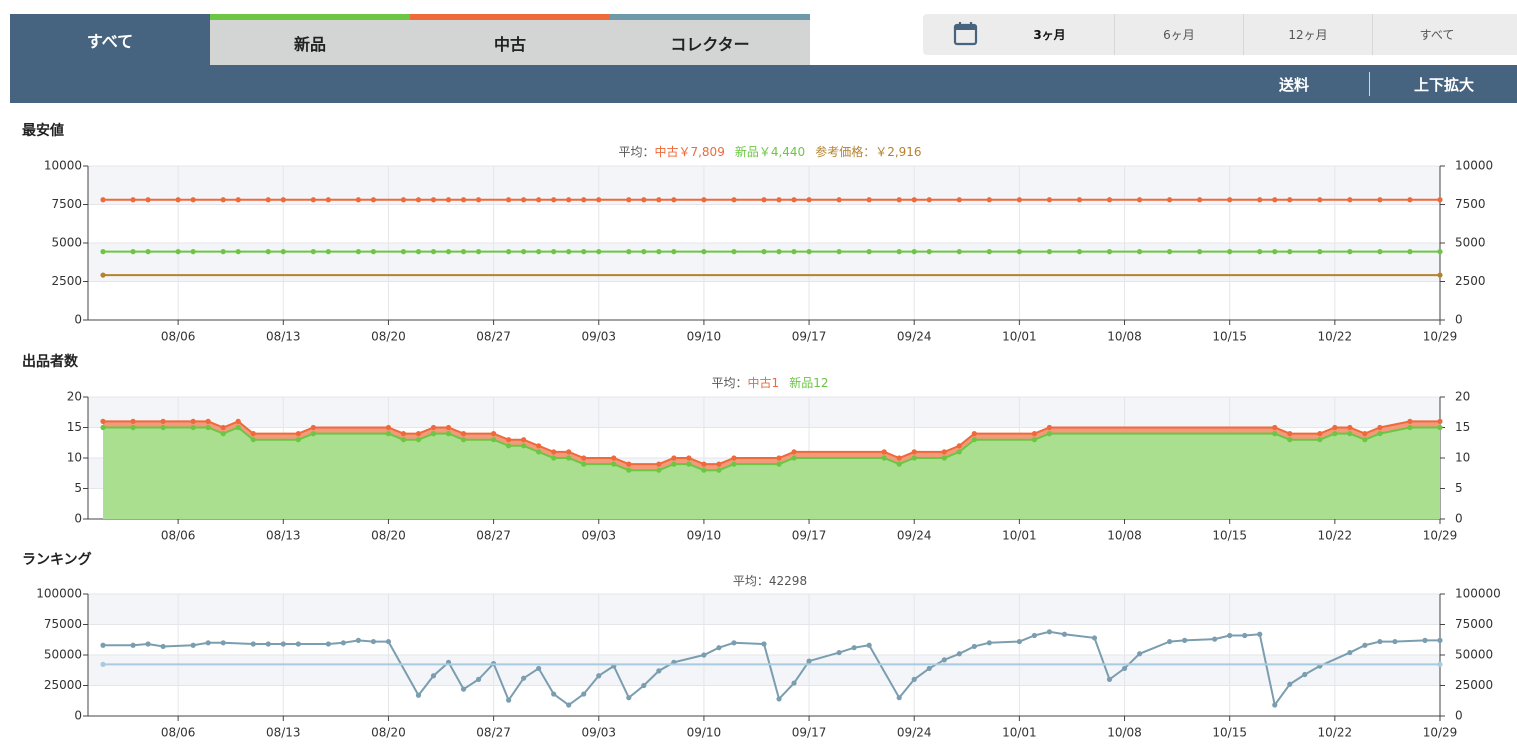 The width and height of the screenshot is (1517, 747). I want to click on series-average: 新品12, so click(808, 382).